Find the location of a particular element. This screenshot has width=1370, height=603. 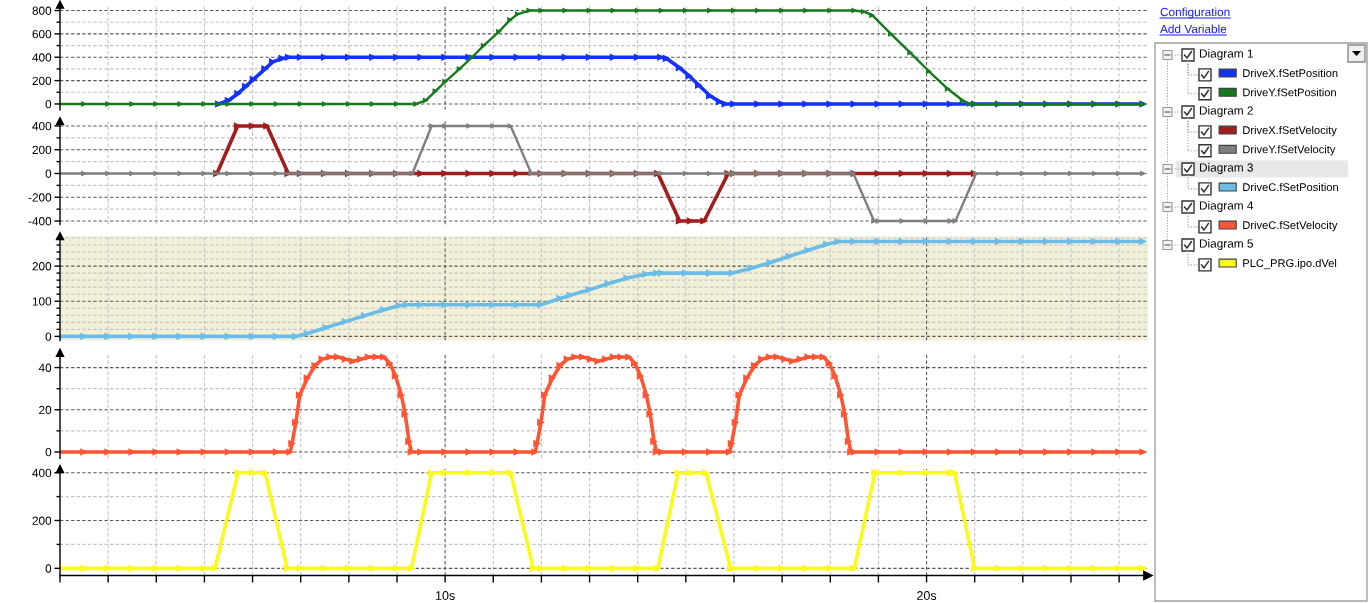

legend-label: DriveC.fSetVelocity is located at coordinates (1290, 226).